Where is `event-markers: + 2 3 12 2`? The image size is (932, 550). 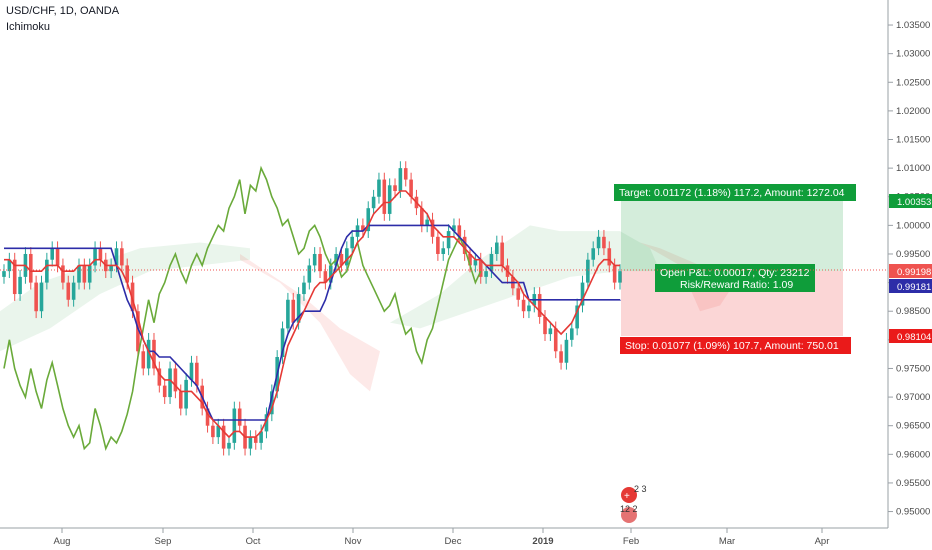 event-markers: + 2 3 12 2 is located at coordinates (633, 503).